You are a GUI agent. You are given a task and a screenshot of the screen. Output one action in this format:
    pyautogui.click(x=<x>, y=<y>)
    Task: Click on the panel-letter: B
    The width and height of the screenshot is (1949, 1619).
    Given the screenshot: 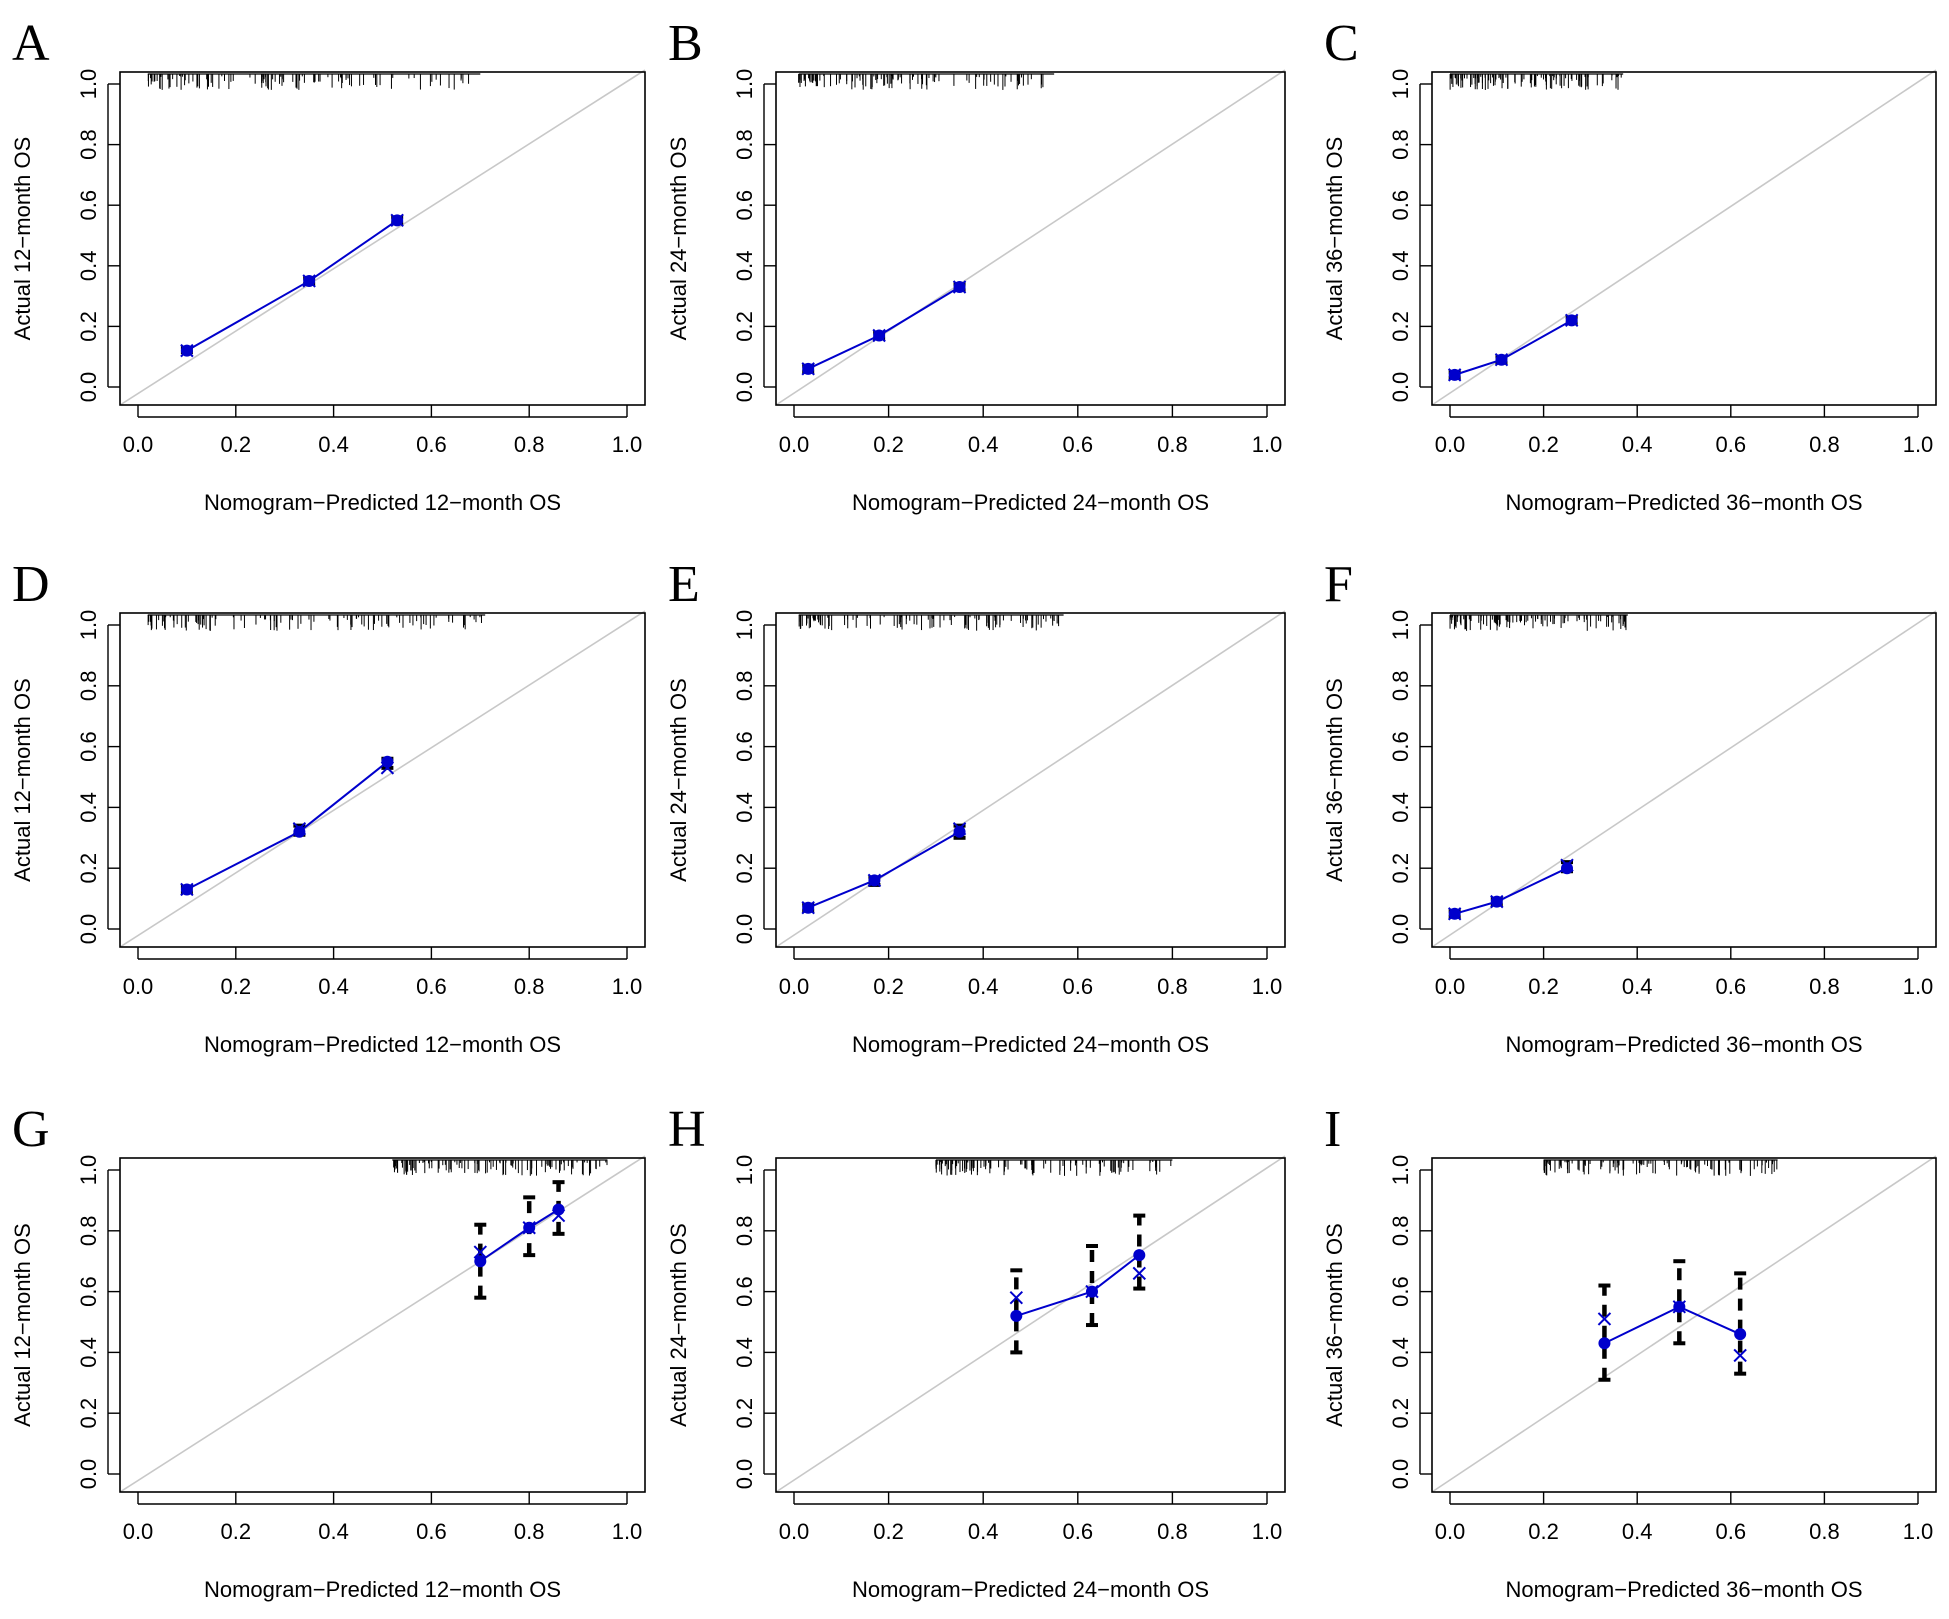 What is the action you would take?
    pyautogui.click(x=685, y=43)
    